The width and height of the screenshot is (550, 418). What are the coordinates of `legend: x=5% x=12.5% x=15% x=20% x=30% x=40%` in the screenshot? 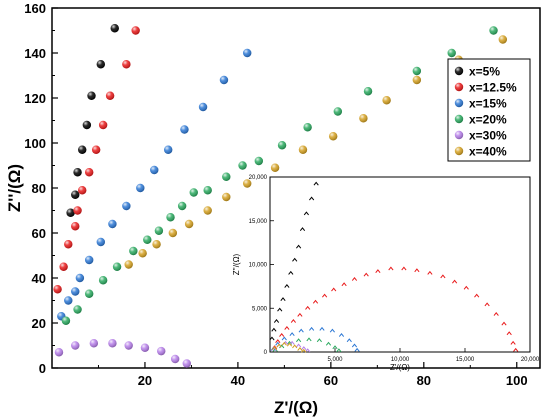 It's located at (489, 110).